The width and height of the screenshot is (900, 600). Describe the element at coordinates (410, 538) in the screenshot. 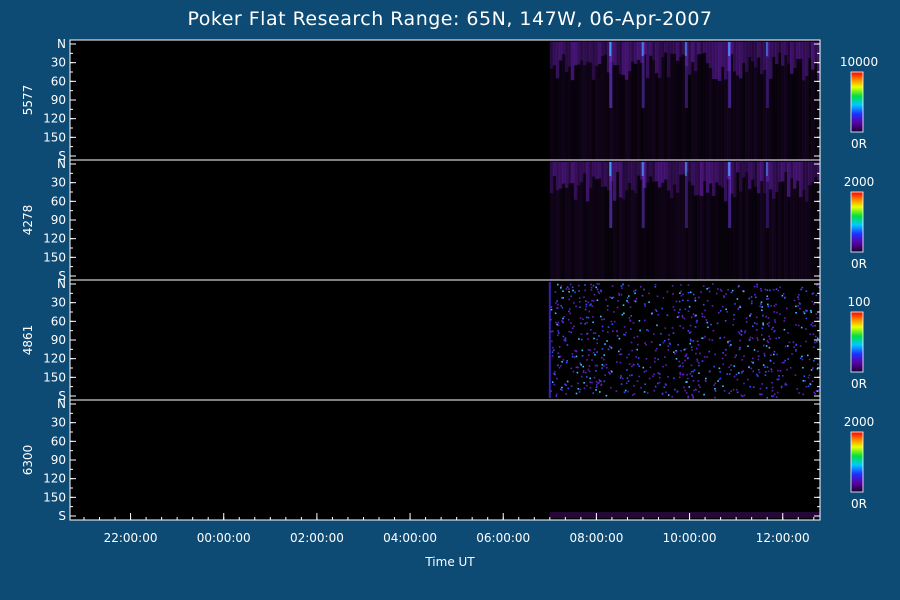

I see `x-tick-label: 04:00:00` at that location.